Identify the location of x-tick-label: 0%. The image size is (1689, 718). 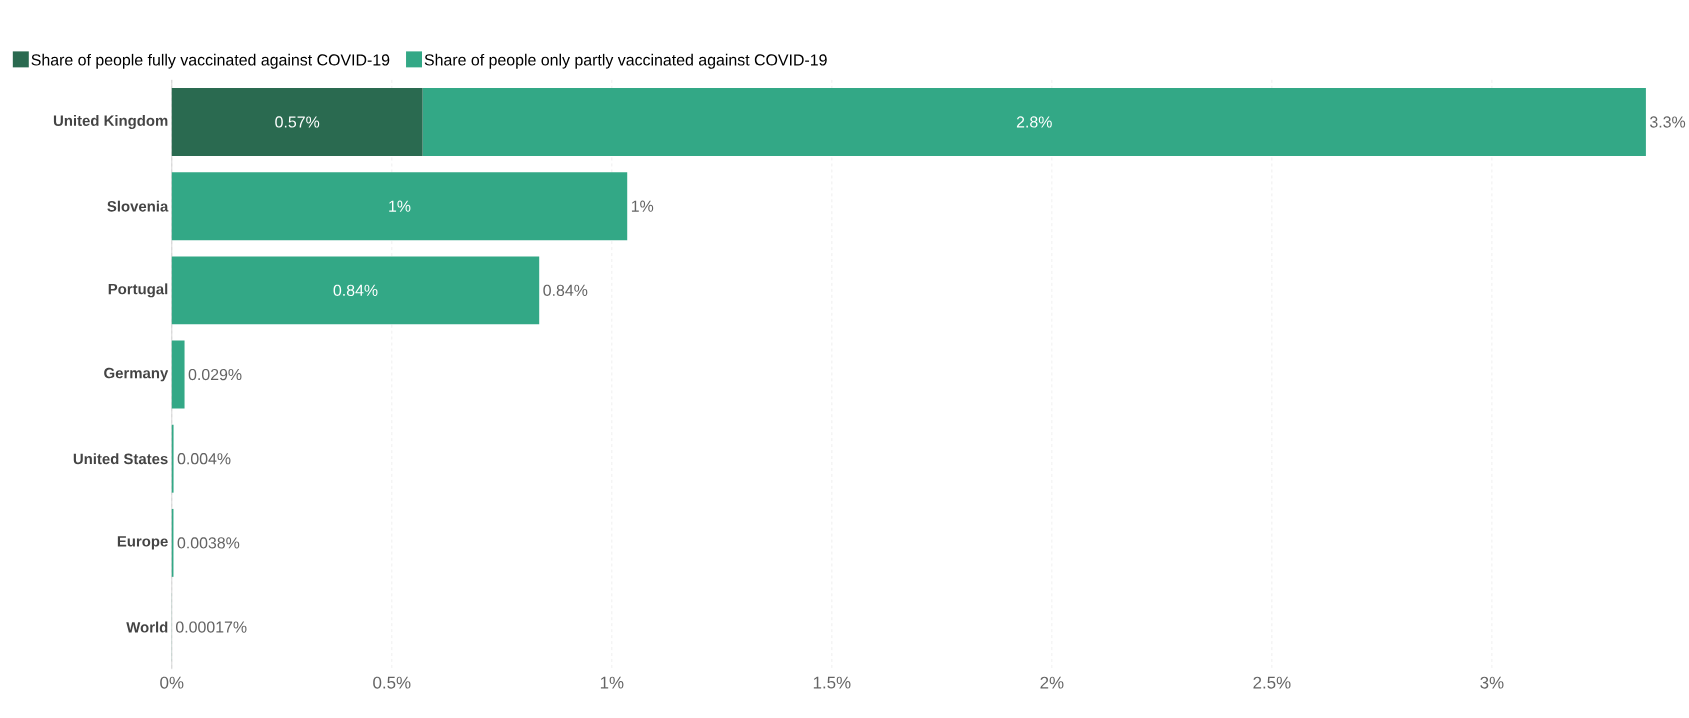
(172, 682).